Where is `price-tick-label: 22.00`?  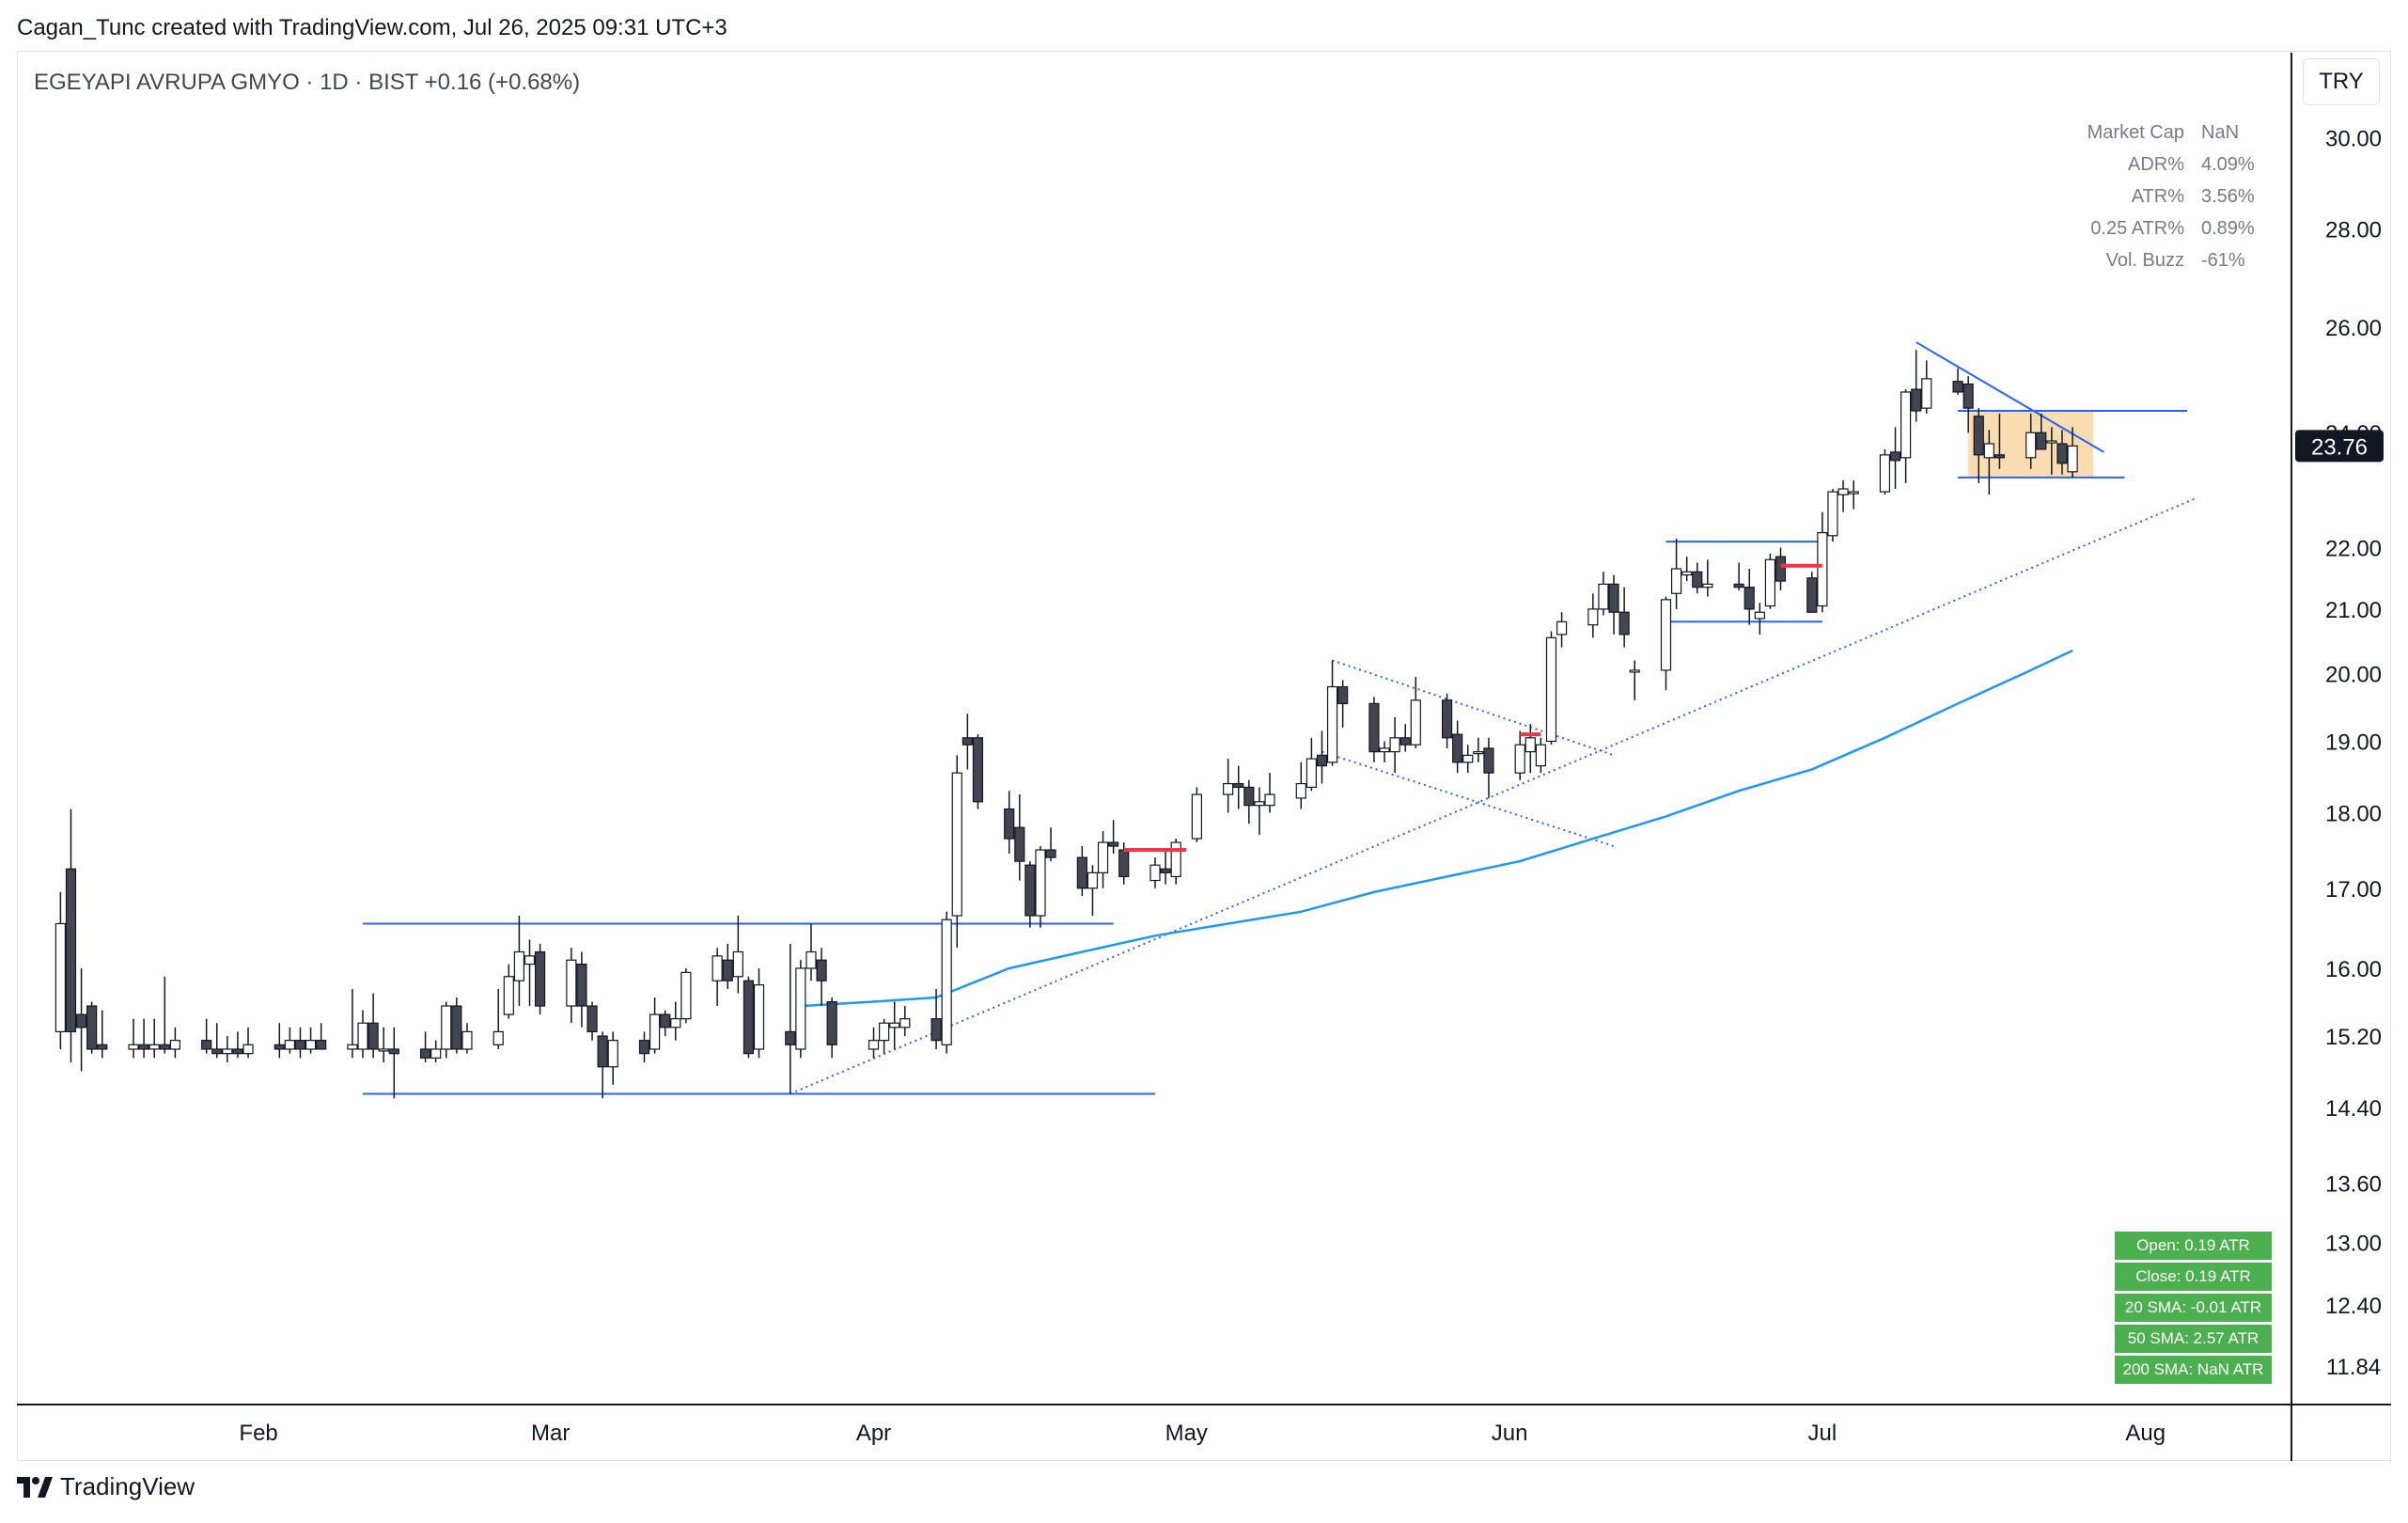
price-tick-label: 22.00 is located at coordinates (2353, 548).